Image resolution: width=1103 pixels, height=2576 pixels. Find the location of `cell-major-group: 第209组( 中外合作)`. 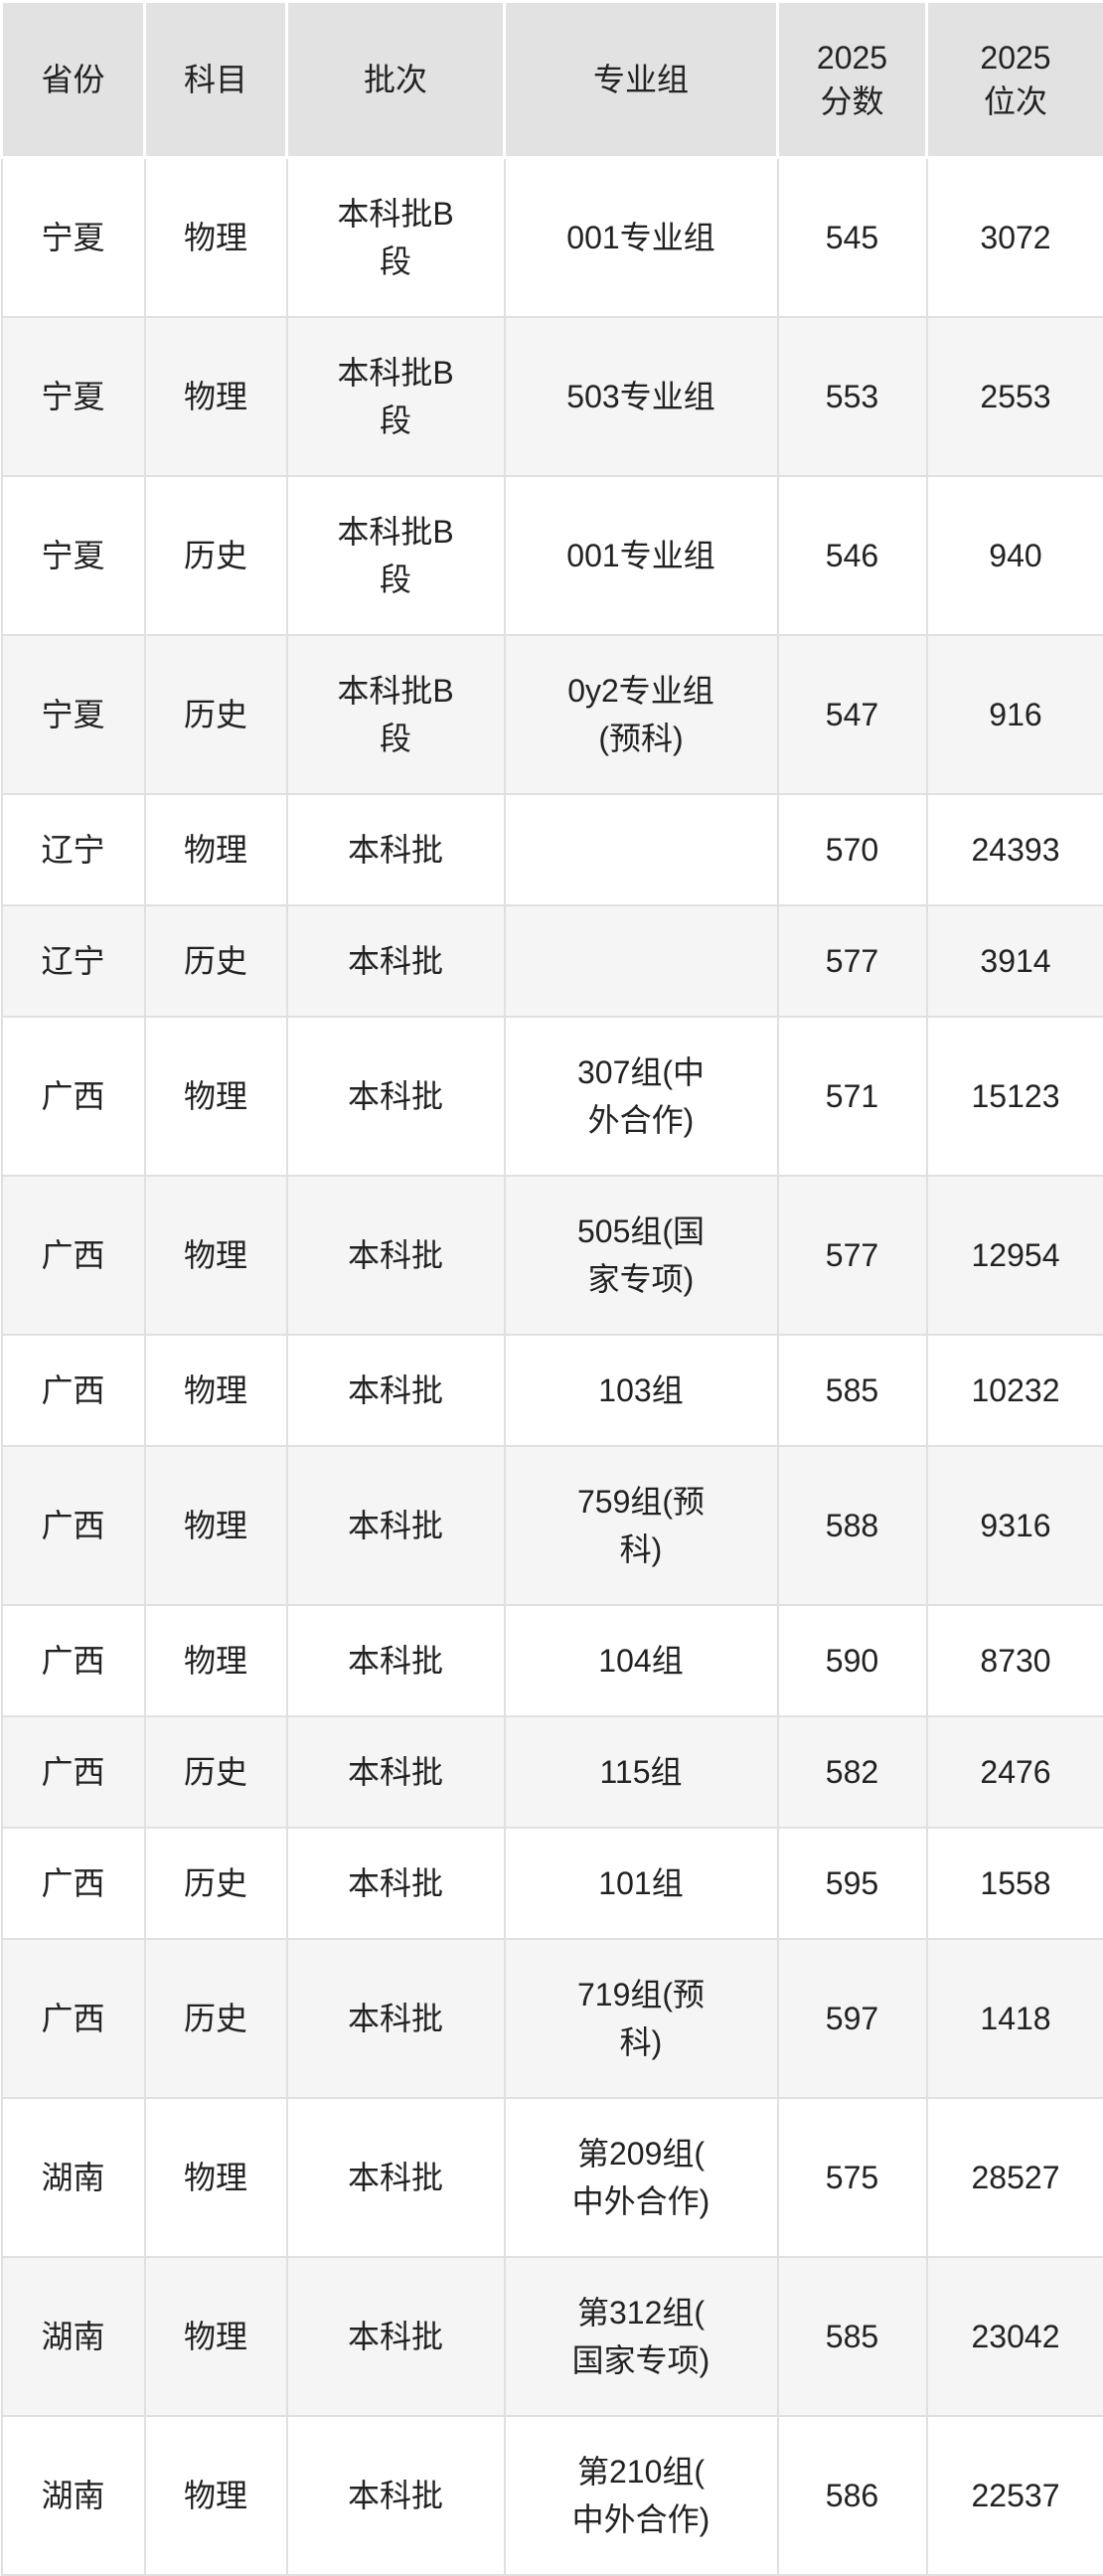

cell-major-group: 第209组( 中外合作) is located at coordinates (641, 2177).